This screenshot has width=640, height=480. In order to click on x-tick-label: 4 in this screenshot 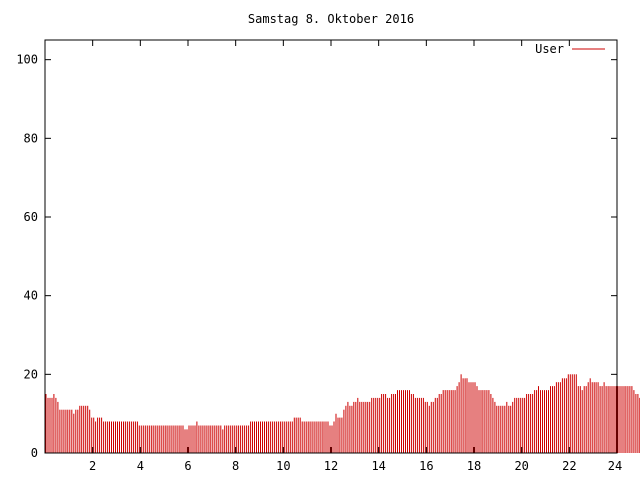, I will do `click(140, 466)`.